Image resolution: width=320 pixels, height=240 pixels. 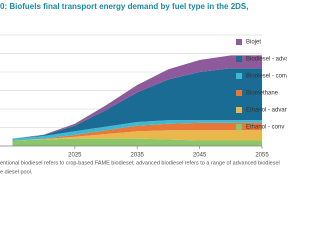 What do you see at coordinates (262, 156) in the screenshot?
I see `x-tick-label: 2055` at bounding box center [262, 156].